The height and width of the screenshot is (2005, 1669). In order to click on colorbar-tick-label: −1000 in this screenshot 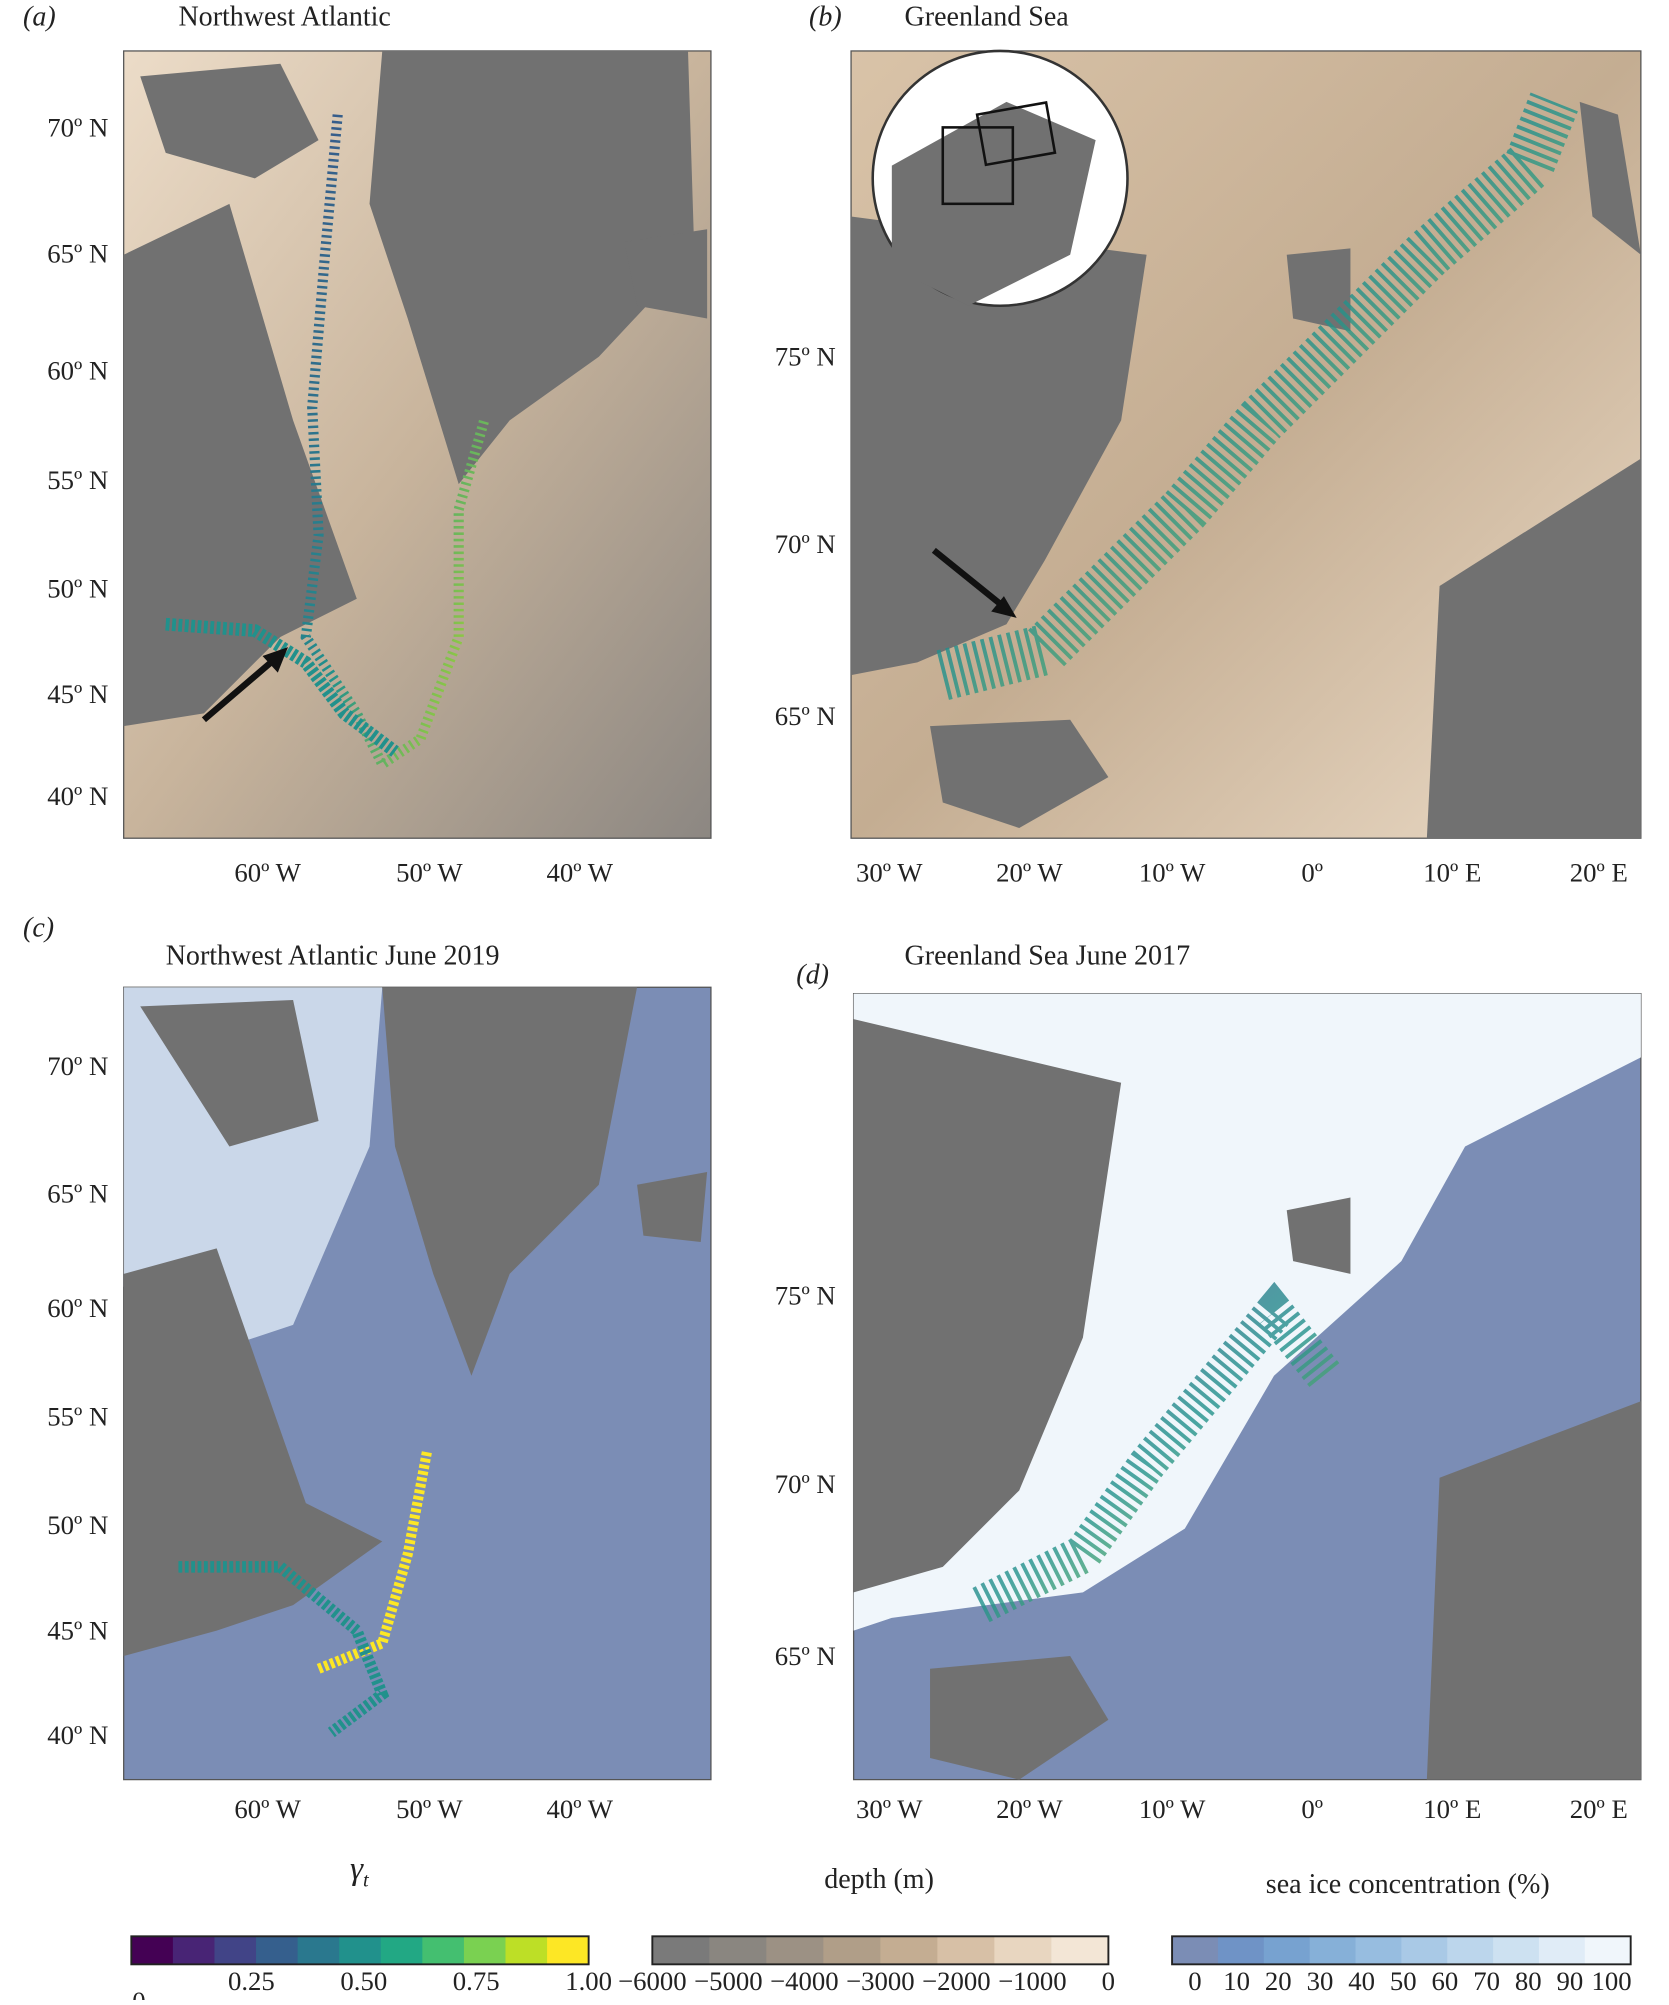, I will do `click(1032, 1981)`.